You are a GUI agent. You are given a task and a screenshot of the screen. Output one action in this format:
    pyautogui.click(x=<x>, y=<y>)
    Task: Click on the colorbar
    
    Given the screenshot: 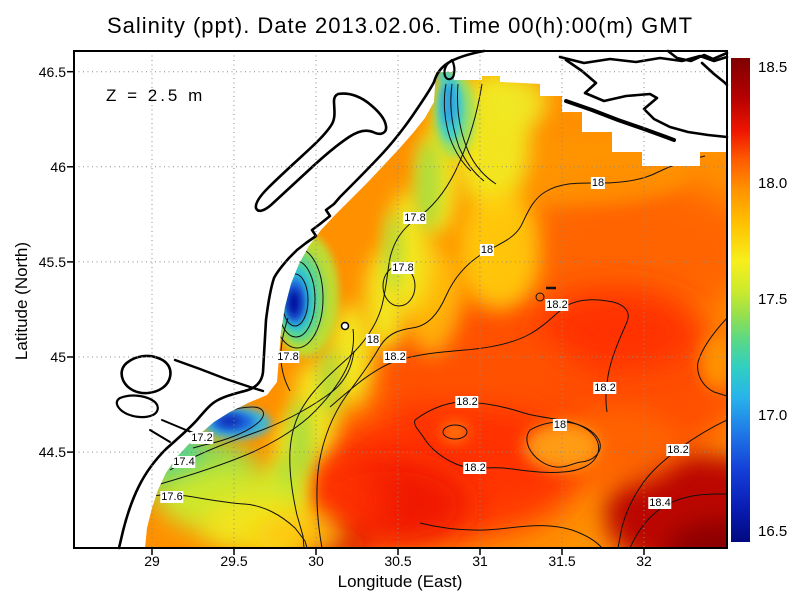 What is the action you would take?
    pyautogui.click(x=740, y=300)
    